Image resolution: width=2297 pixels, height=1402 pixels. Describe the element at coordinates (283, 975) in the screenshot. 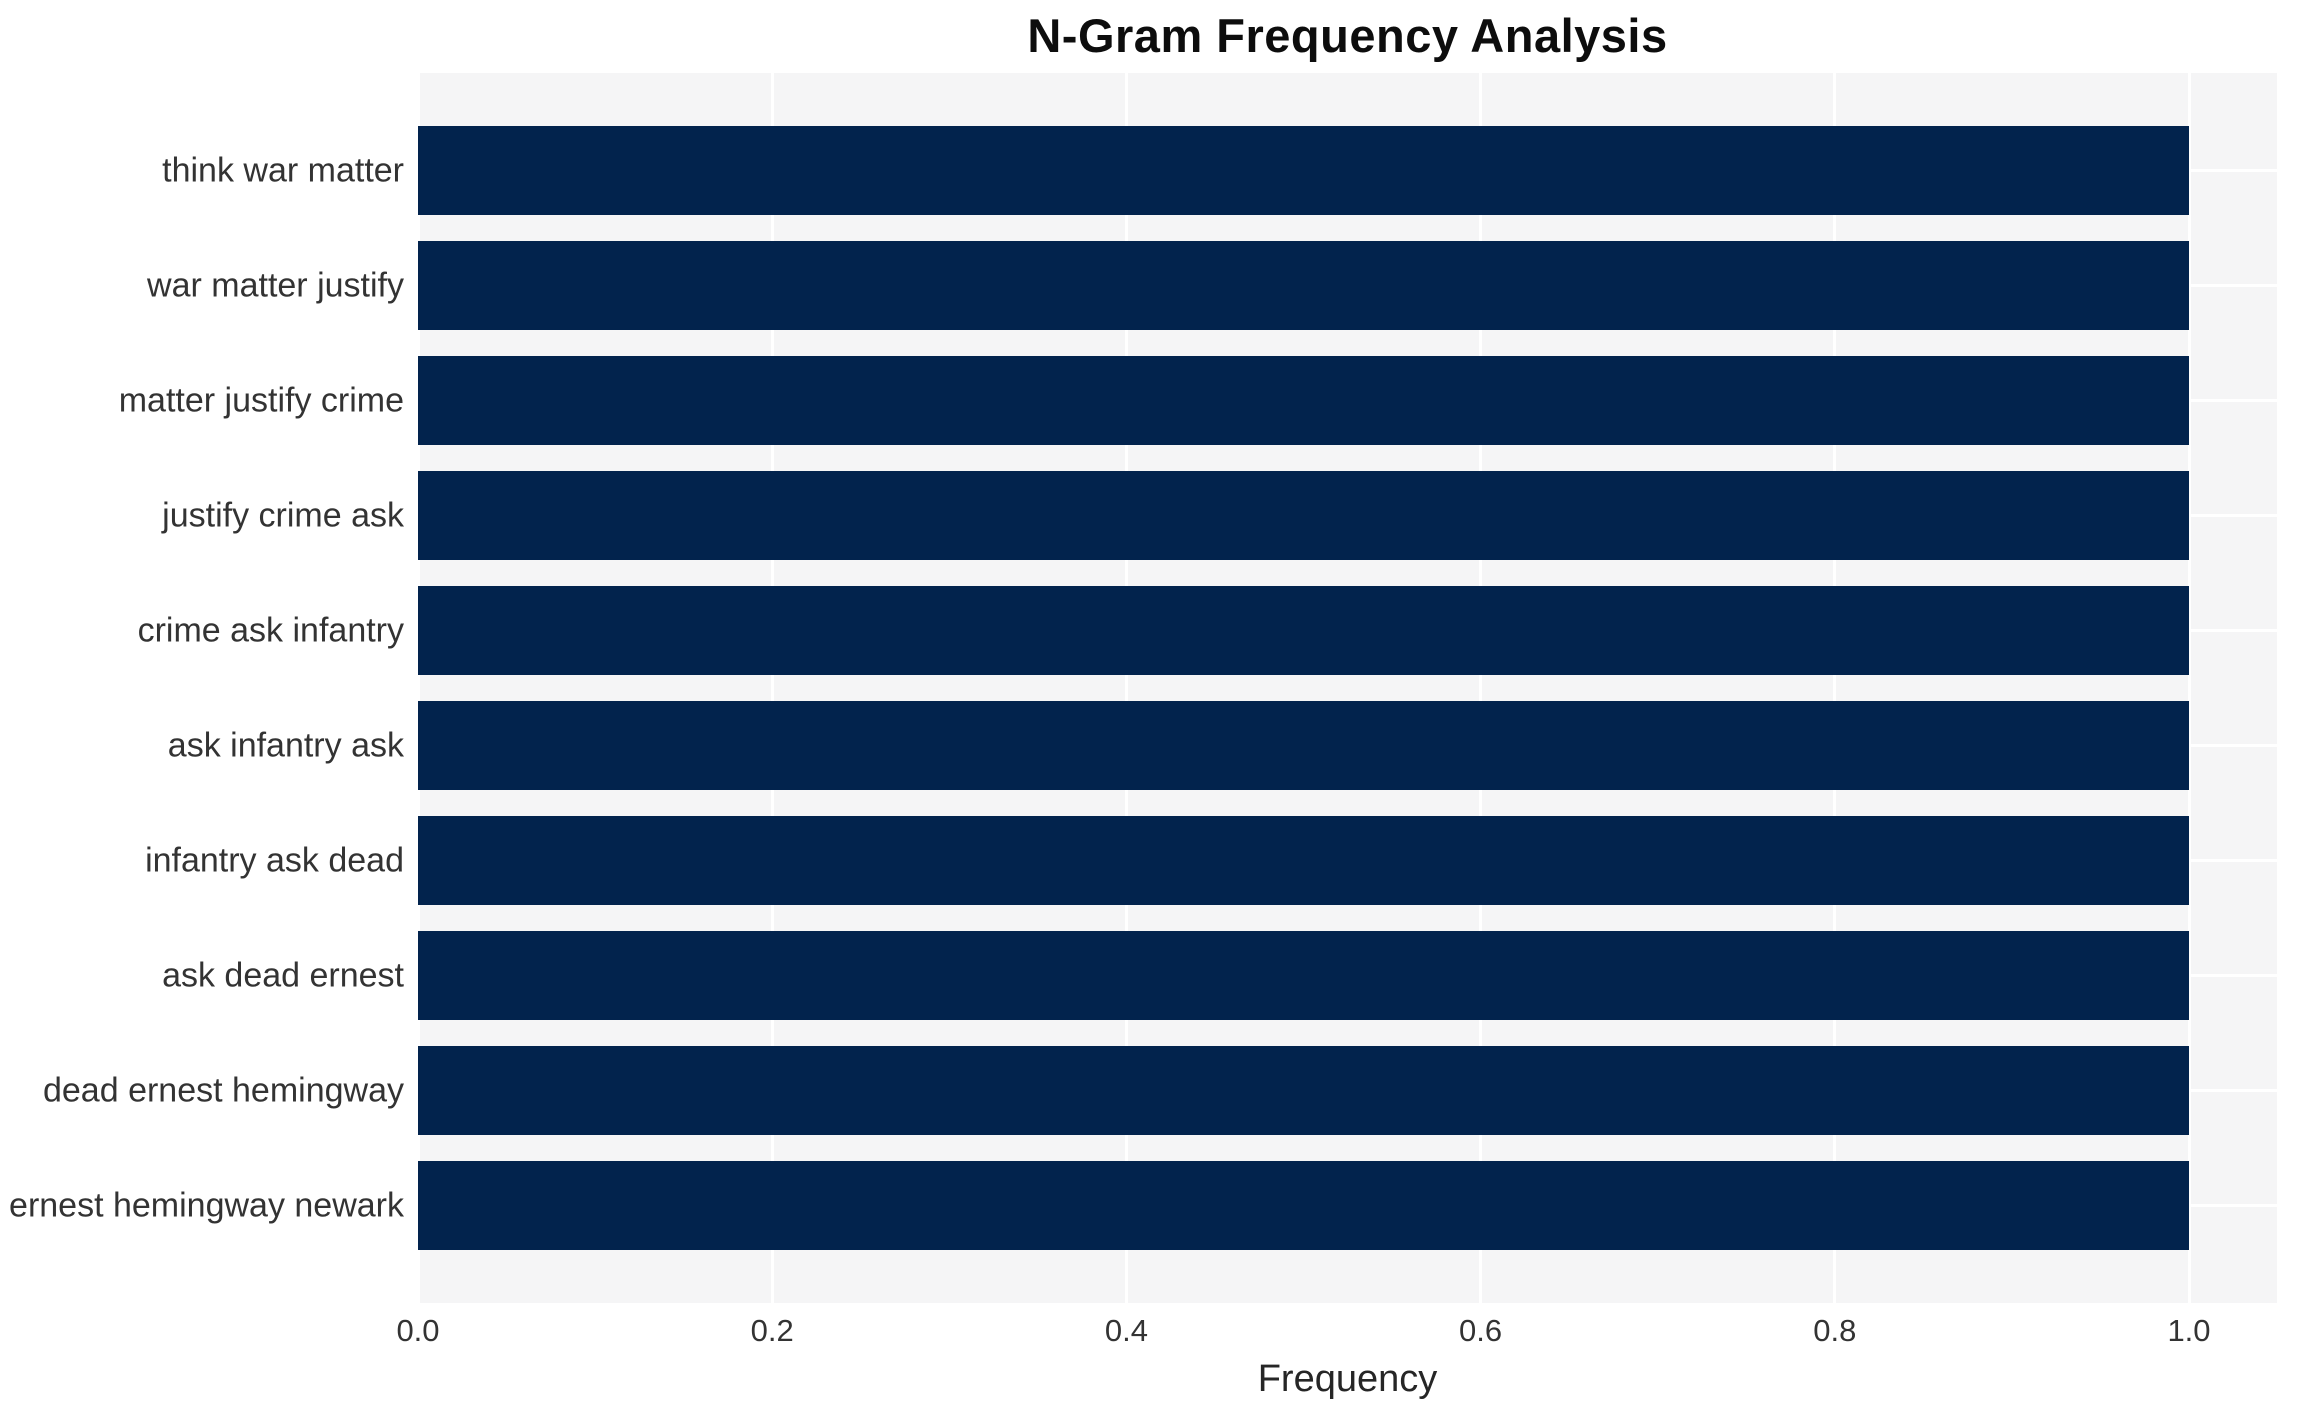

I see `y-tick-label: ask dead ernest` at that location.